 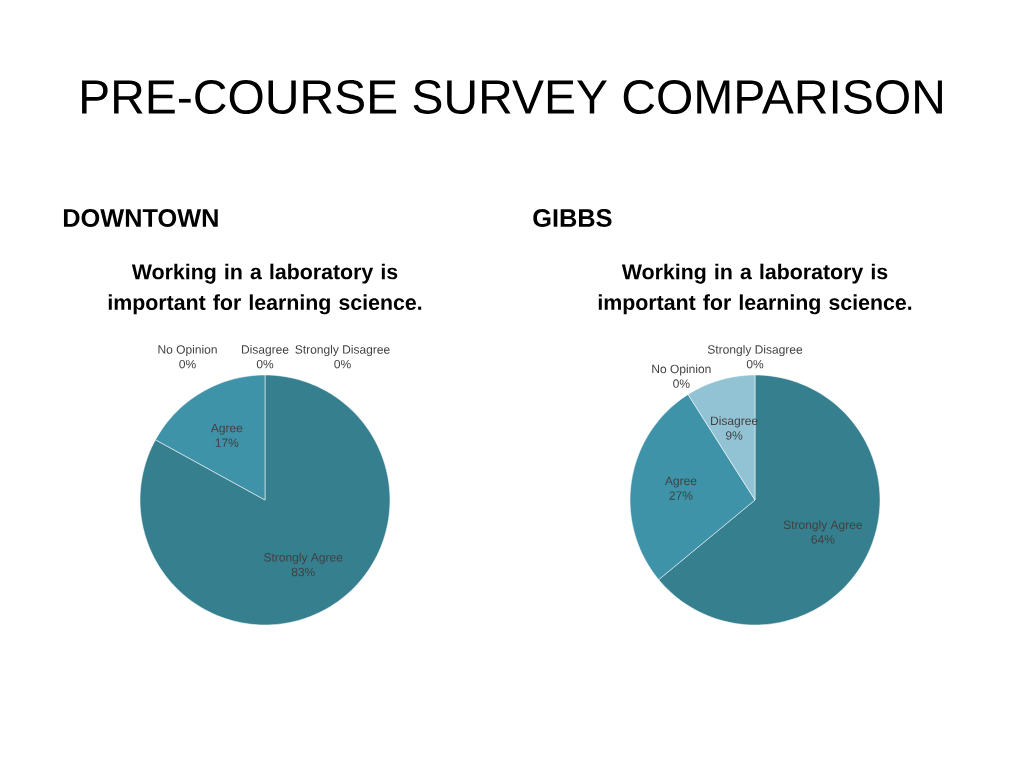 I want to click on data-label: 17%, so click(x=227, y=442).